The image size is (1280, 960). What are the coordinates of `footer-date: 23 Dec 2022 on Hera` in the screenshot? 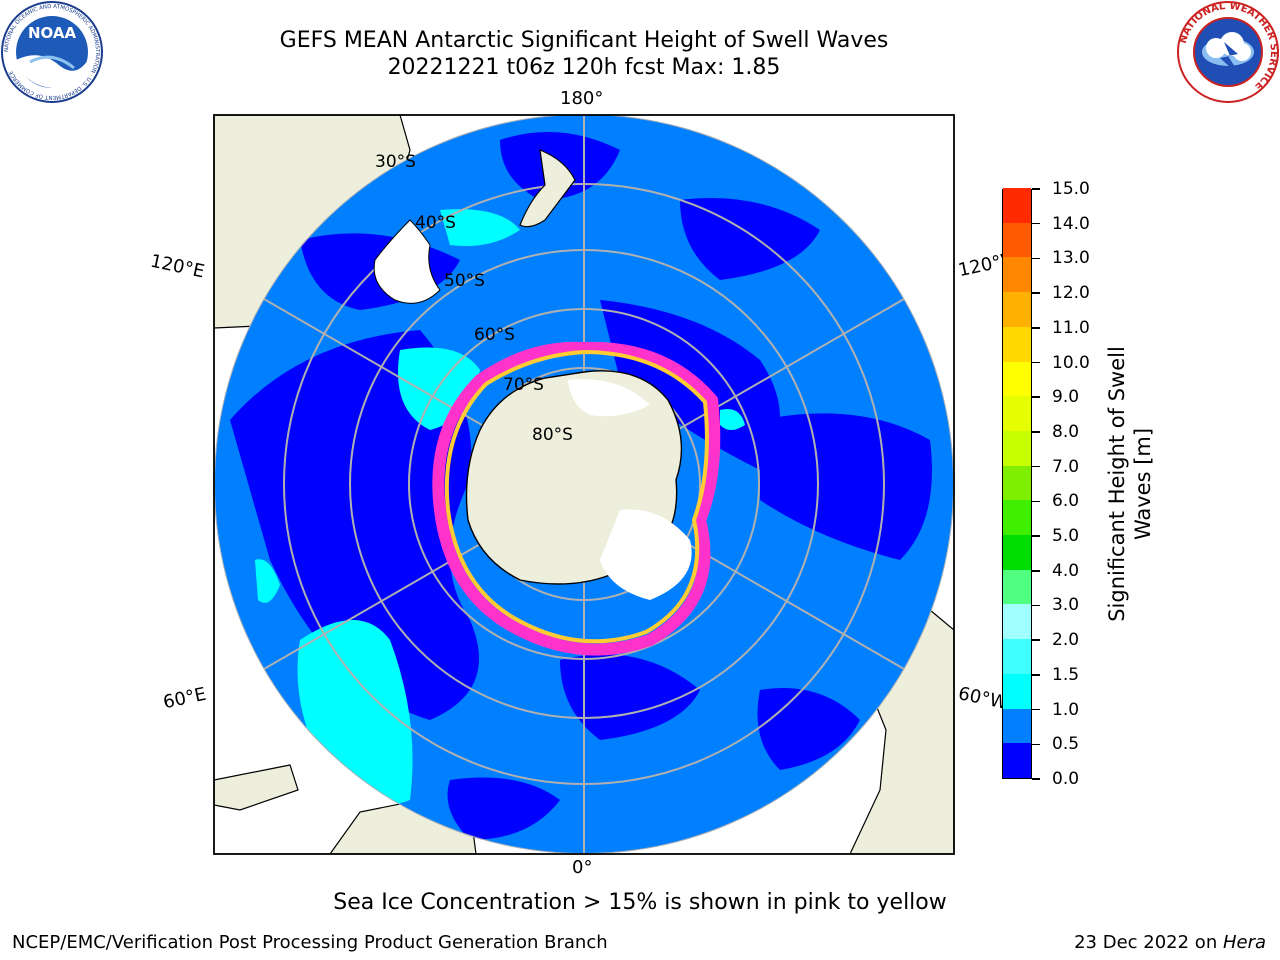 It's located at (1170, 942).